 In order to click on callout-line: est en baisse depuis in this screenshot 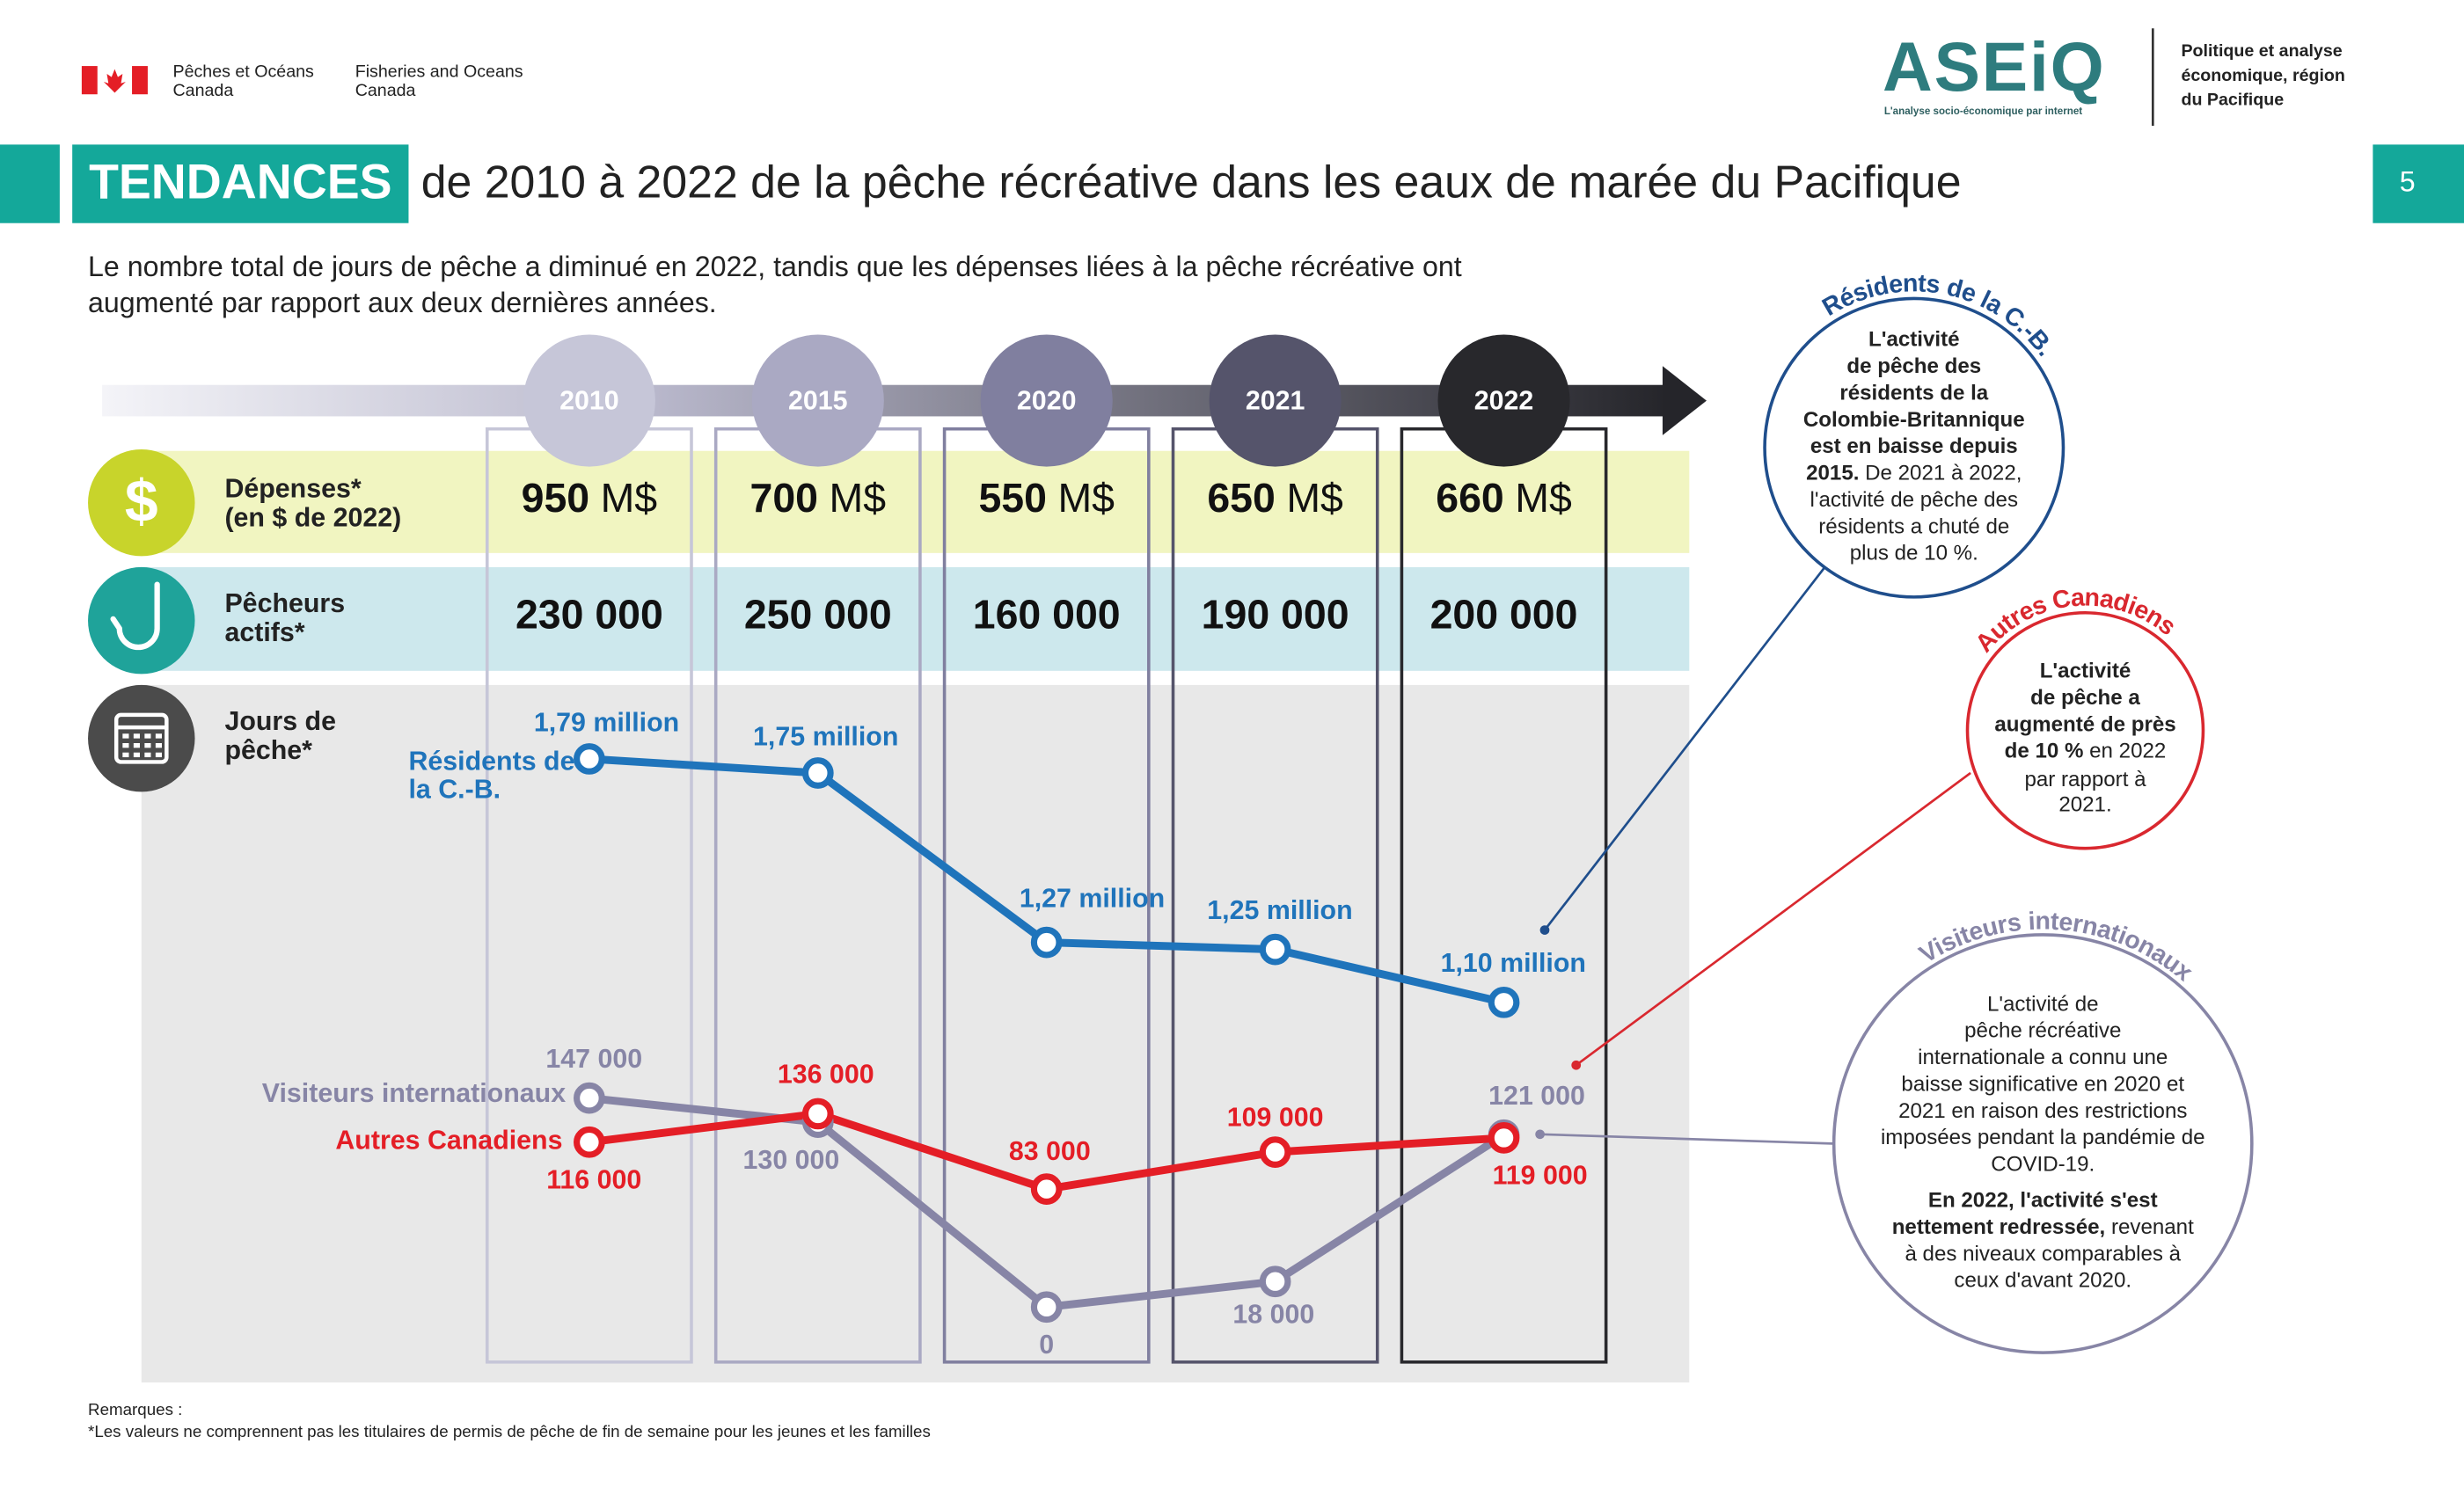, I will do `click(1914, 447)`.